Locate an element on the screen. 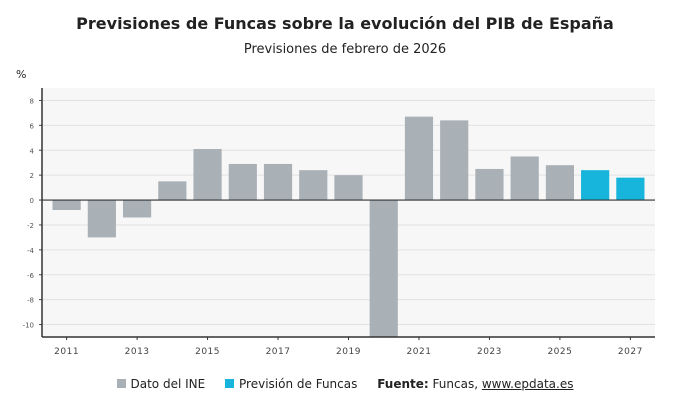 The width and height of the screenshot is (690, 414). y-tick-label: -8 is located at coordinates (30, 301).